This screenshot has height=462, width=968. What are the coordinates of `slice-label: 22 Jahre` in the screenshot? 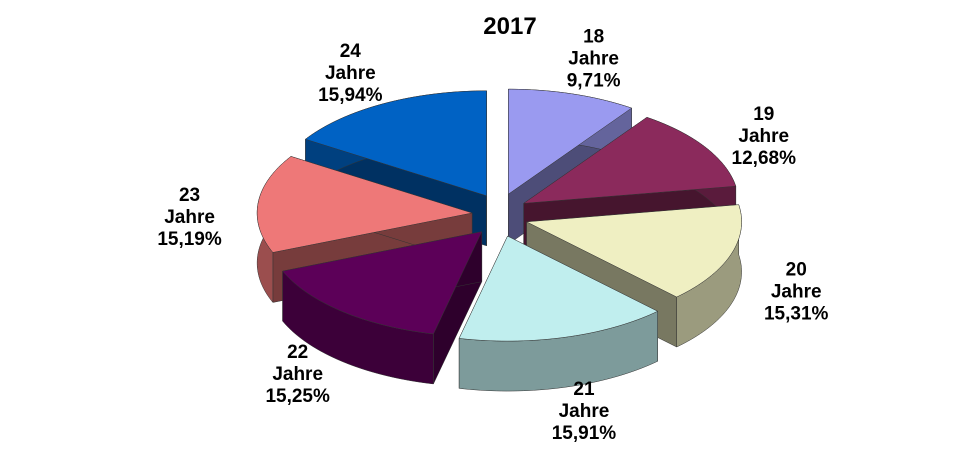 It's located at (297, 363).